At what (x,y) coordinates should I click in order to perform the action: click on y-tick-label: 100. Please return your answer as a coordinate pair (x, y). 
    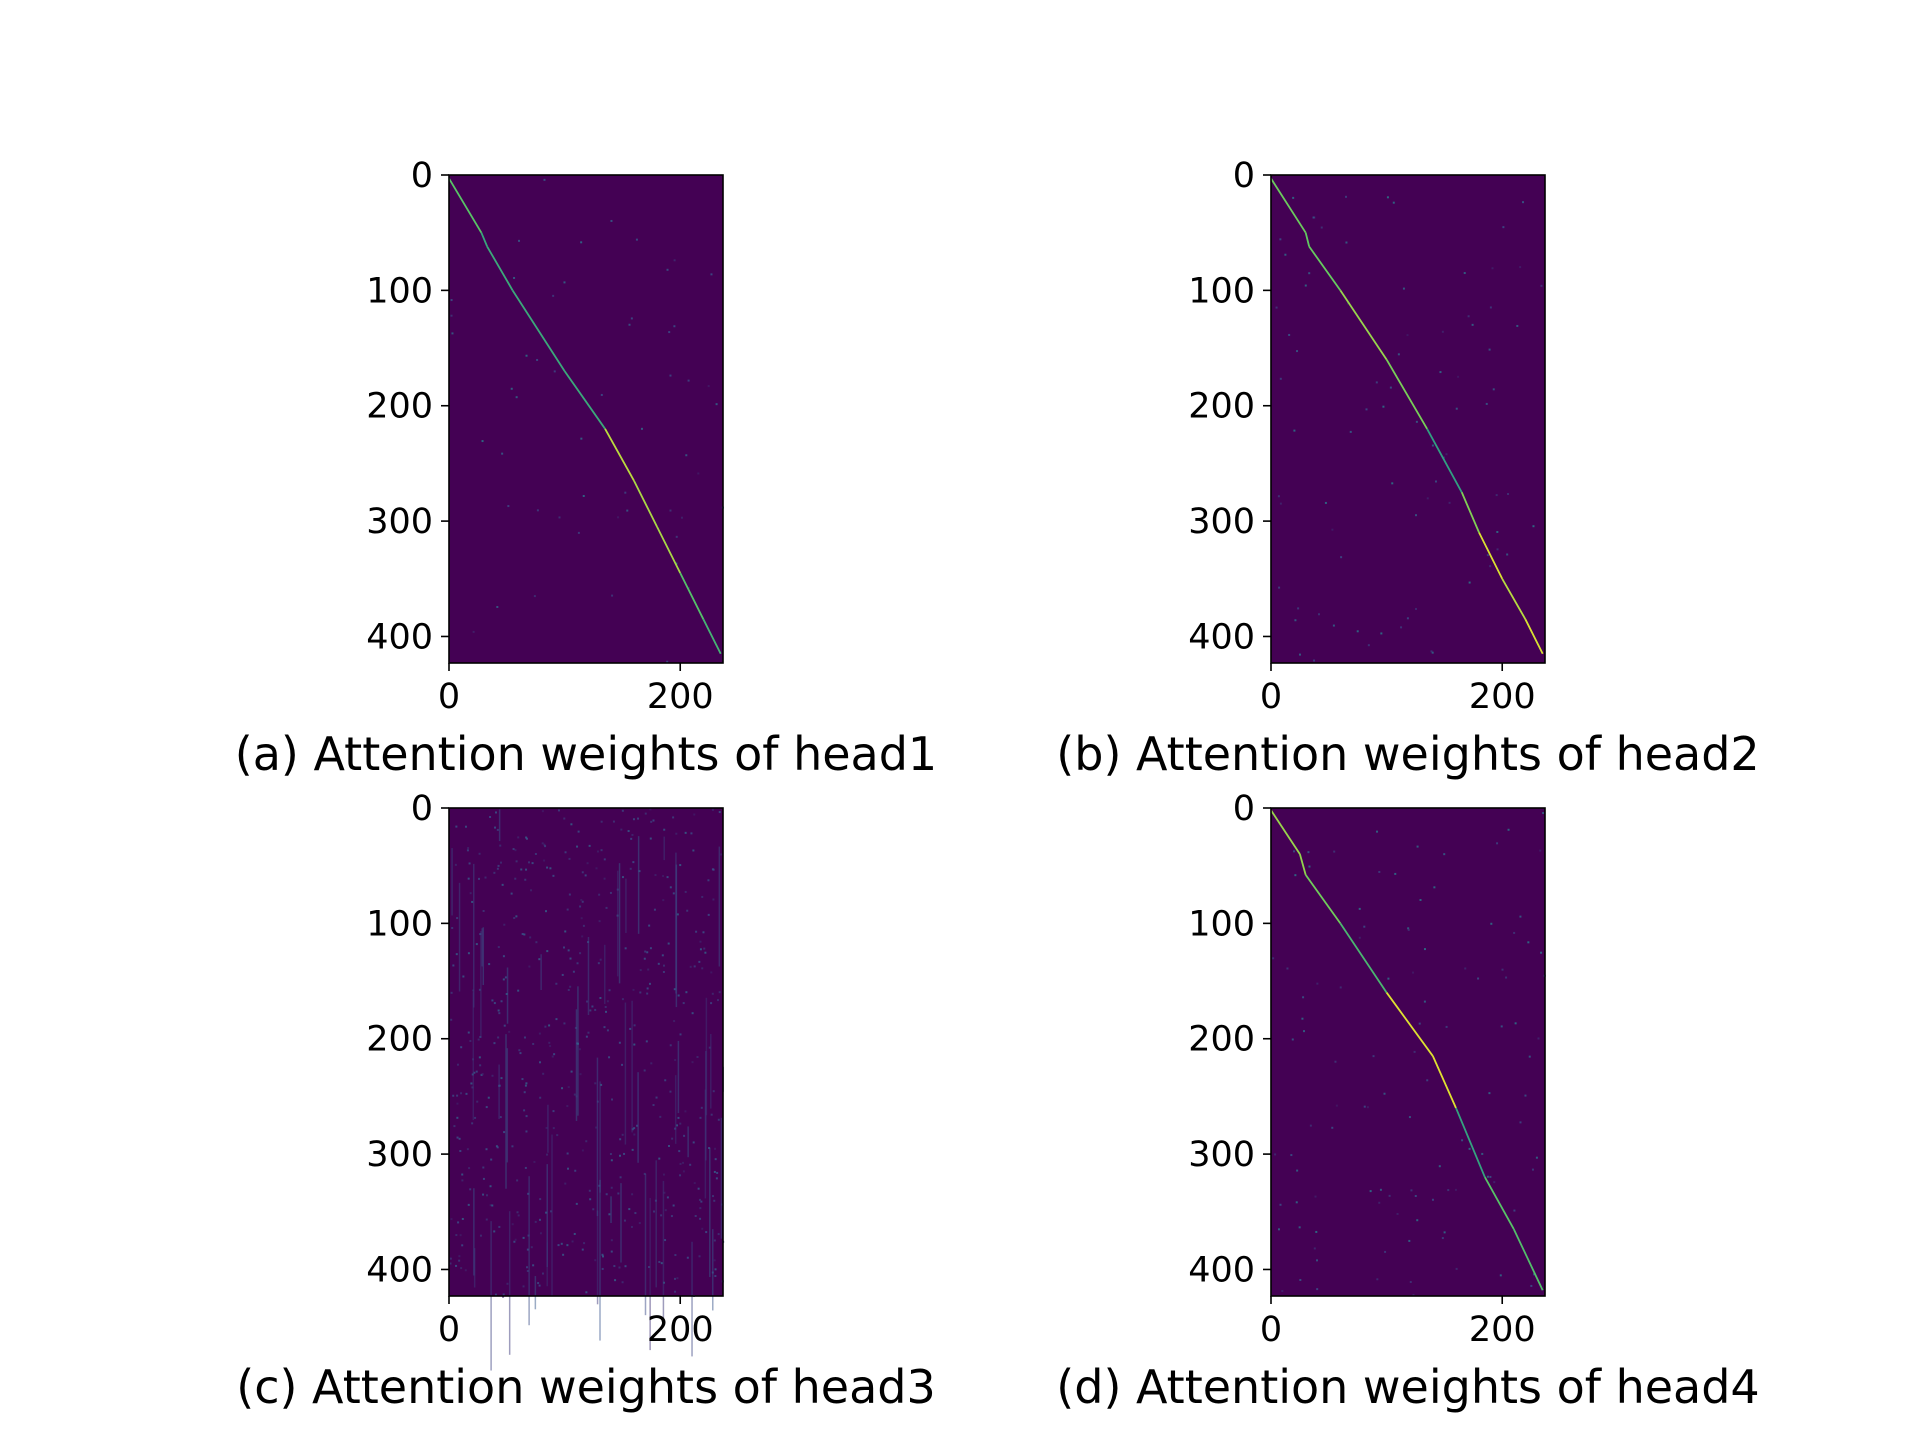
    Looking at the image, I should click on (1221, 291).